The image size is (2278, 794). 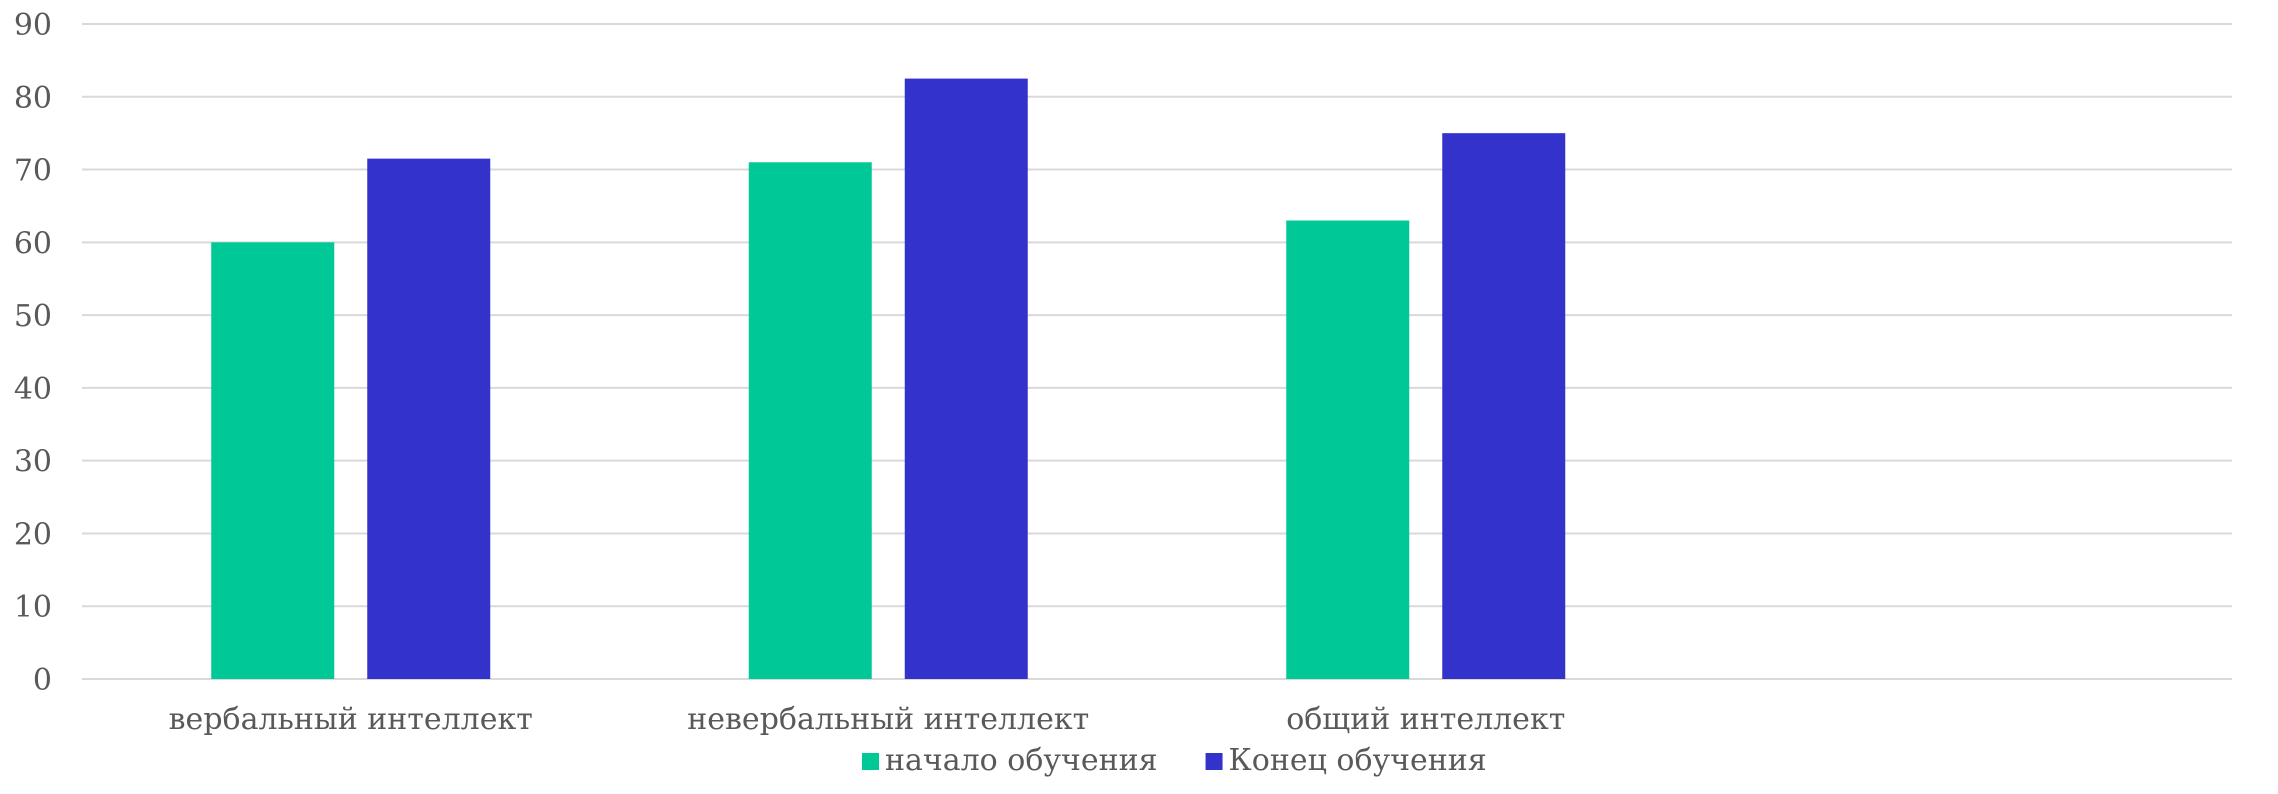 I want to click on category-label: невербальный интеллект, so click(x=888, y=719).